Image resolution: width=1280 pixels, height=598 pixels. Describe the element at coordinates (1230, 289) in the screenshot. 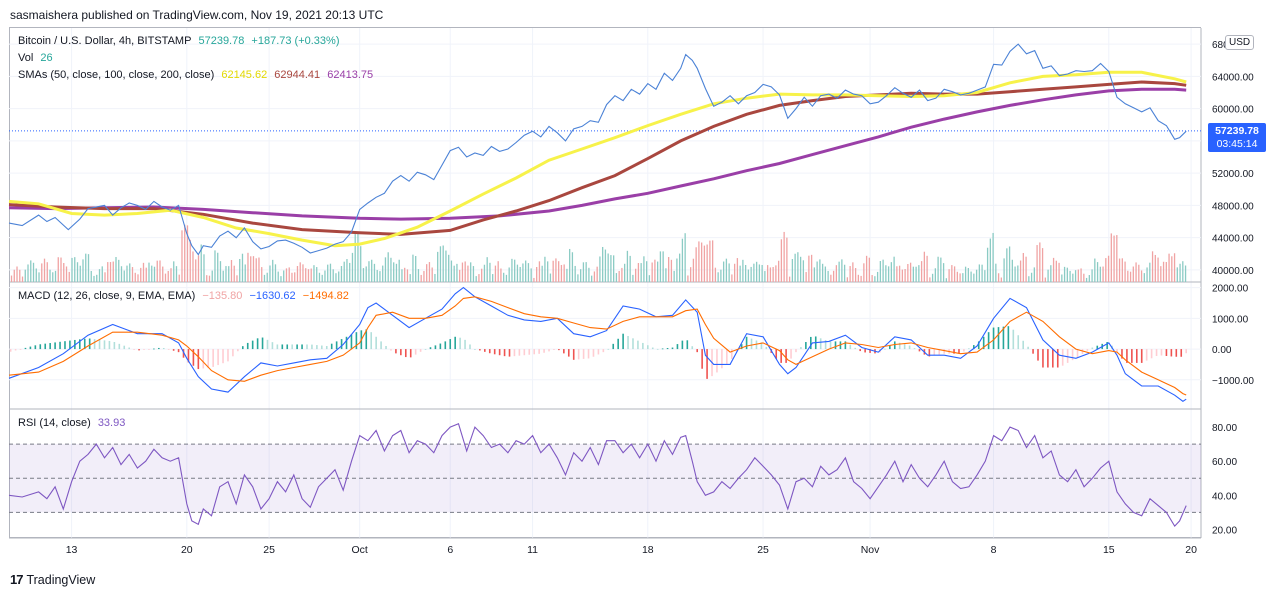

I see `macd-tick-label-3: 2000.00` at that location.